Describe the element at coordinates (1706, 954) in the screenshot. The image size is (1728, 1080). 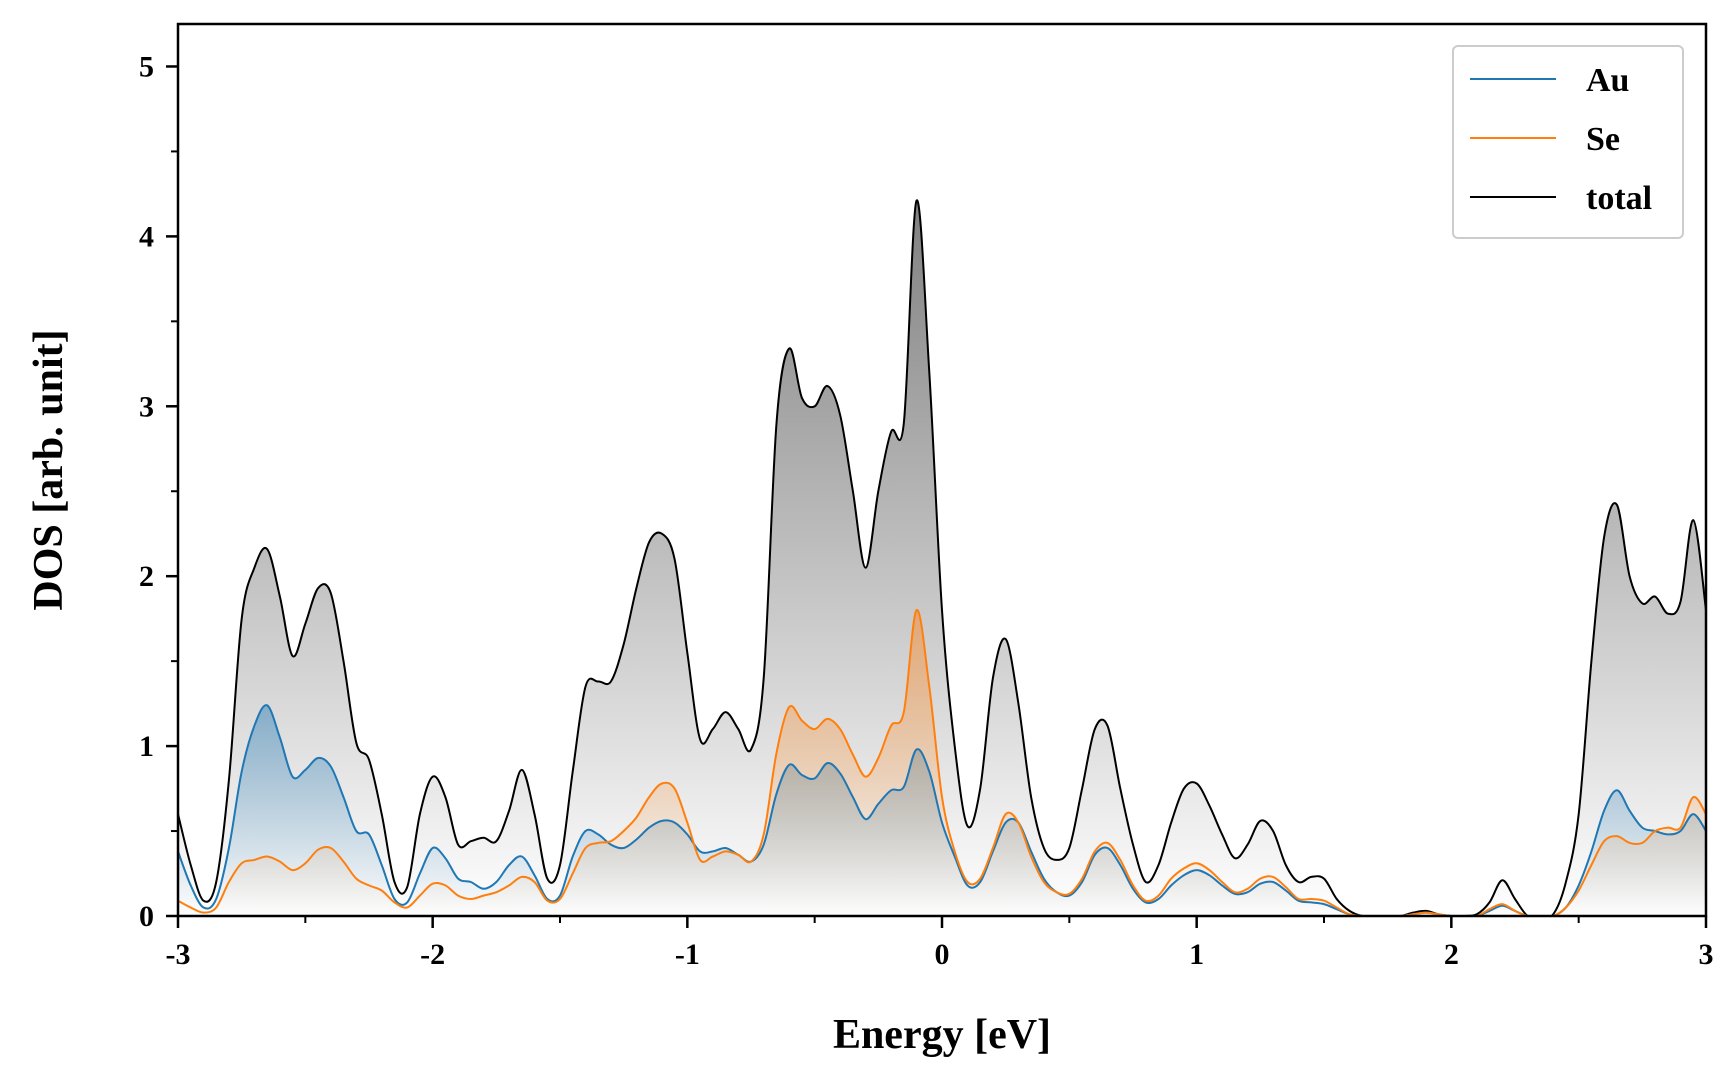
I see `x-tick-label: 3` at that location.